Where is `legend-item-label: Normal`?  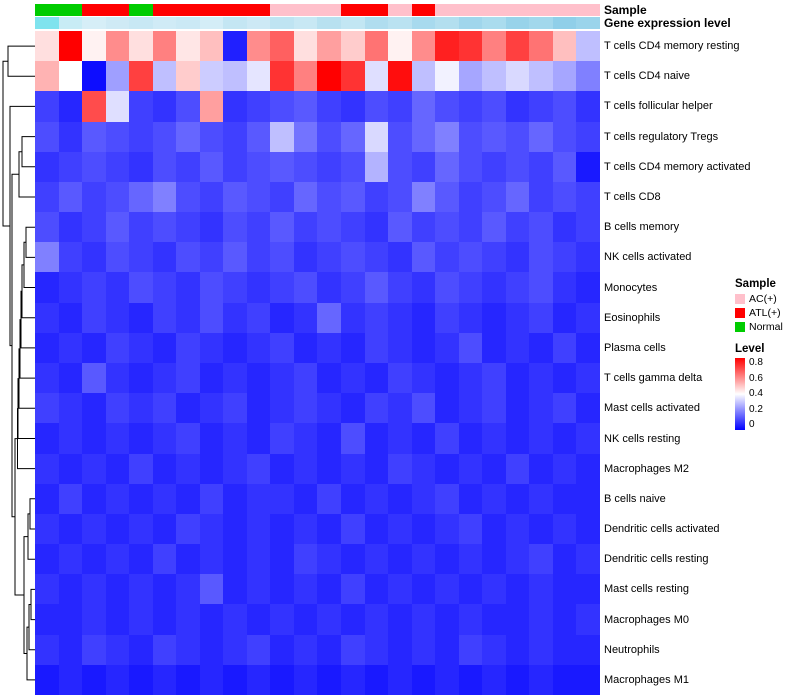 legend-item-label: Normal is located at coordinates (766, 327).